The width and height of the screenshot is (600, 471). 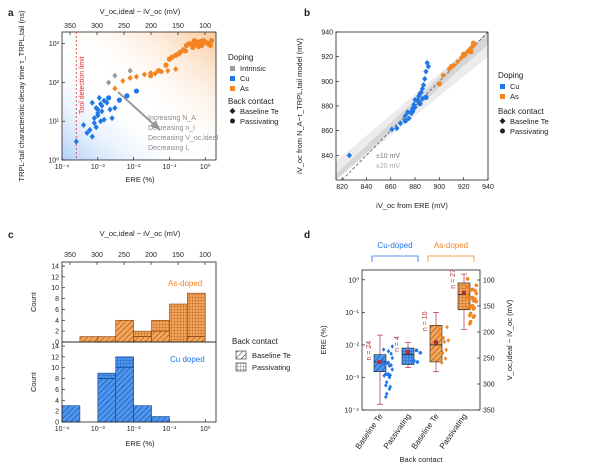 What do you see at coordinates (62, 167) in the screenshot?
I see `panel-a-x-tick-label: 10⁻⁴` at bounding box center [62, 167].